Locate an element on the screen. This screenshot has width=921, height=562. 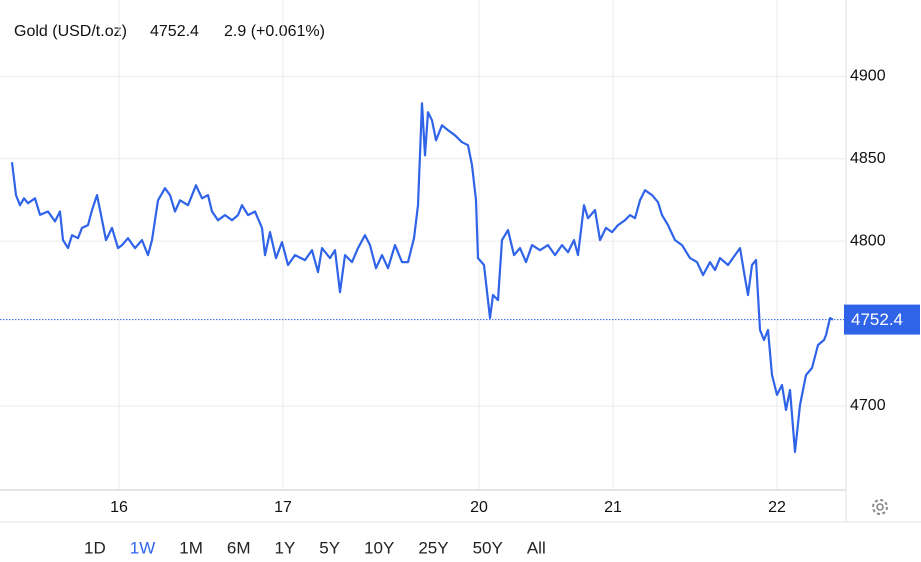
change: 2.9 (+0.061%) is located at coordinates (274, 31).